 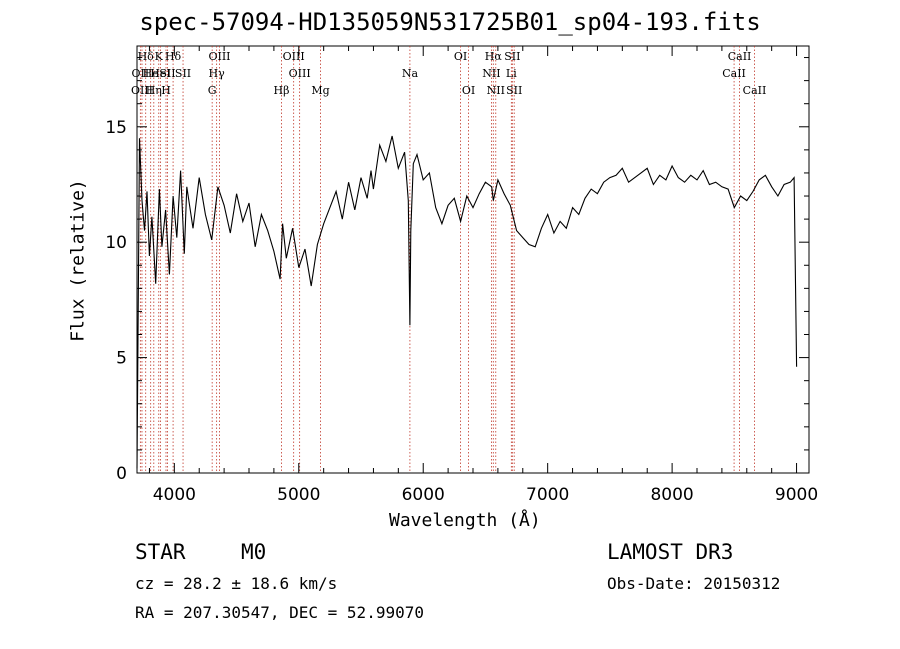 I want to click on survey-name: LAMOST DR3, so click(x=670, y=552).